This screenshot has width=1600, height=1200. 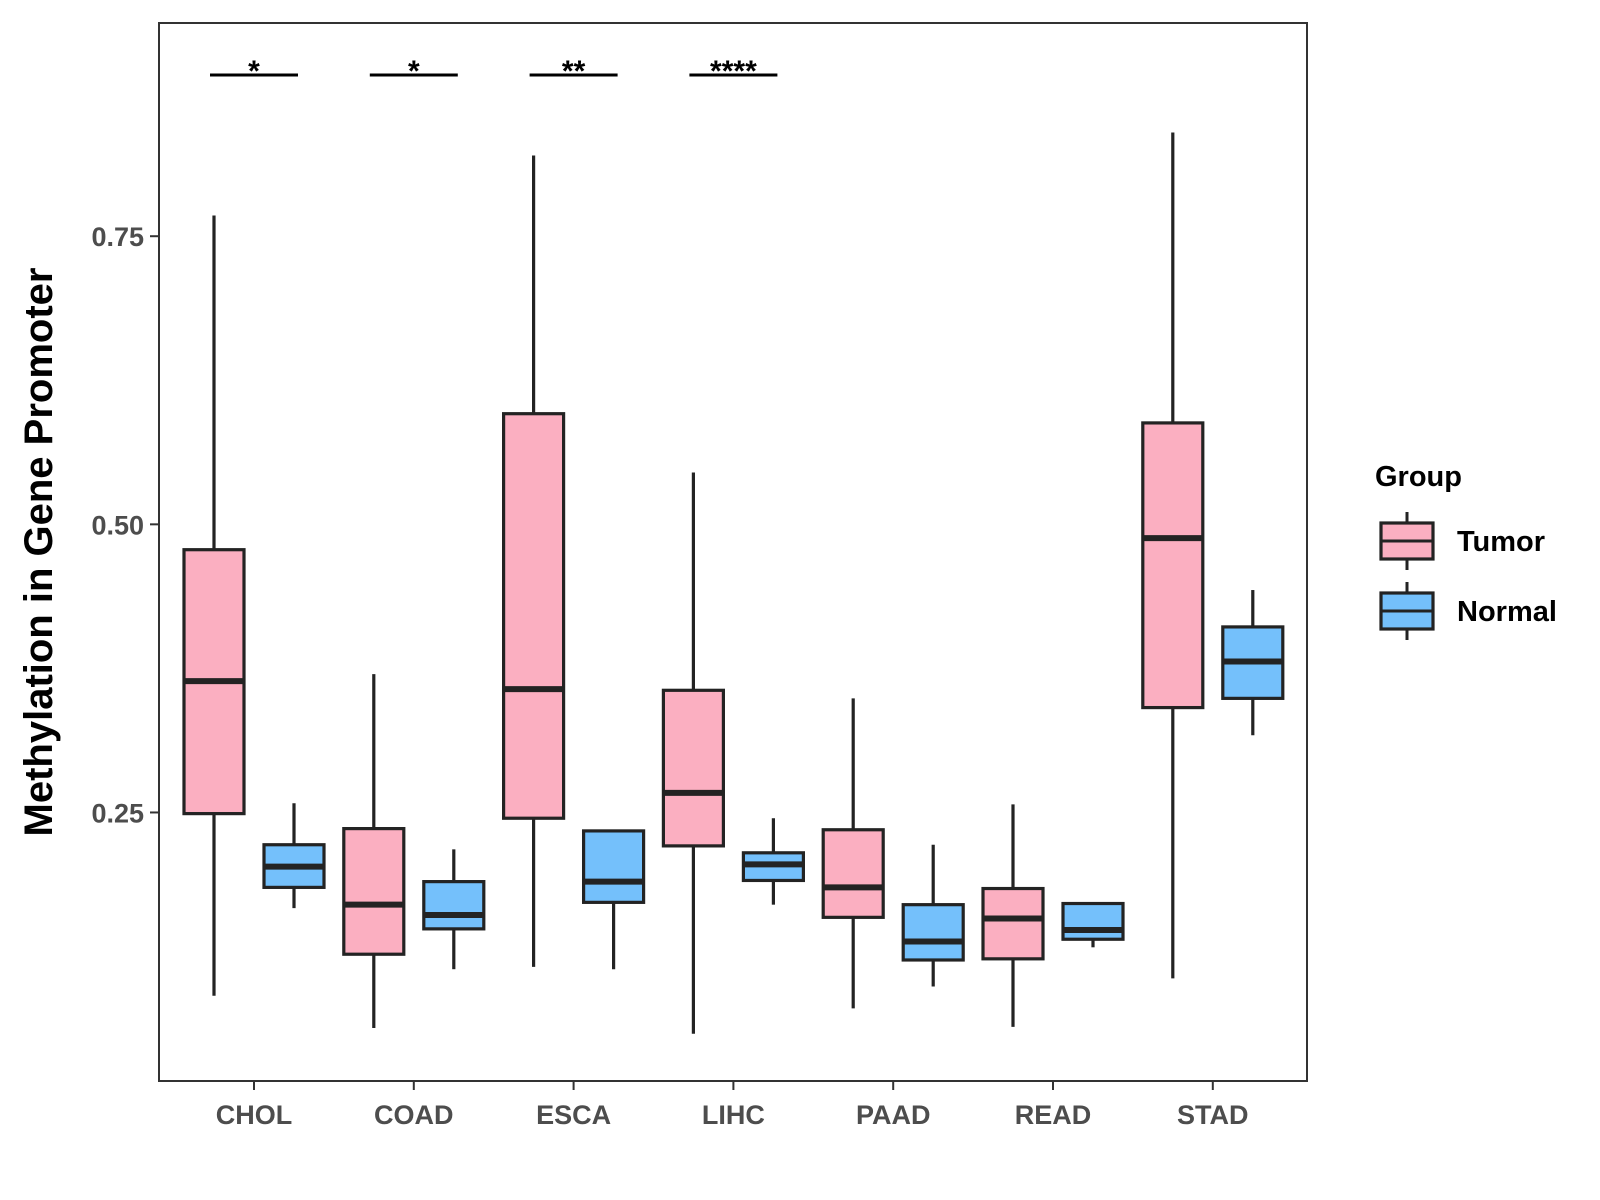 I want to click on box-esca-tumor, so click(x=534, y=561).